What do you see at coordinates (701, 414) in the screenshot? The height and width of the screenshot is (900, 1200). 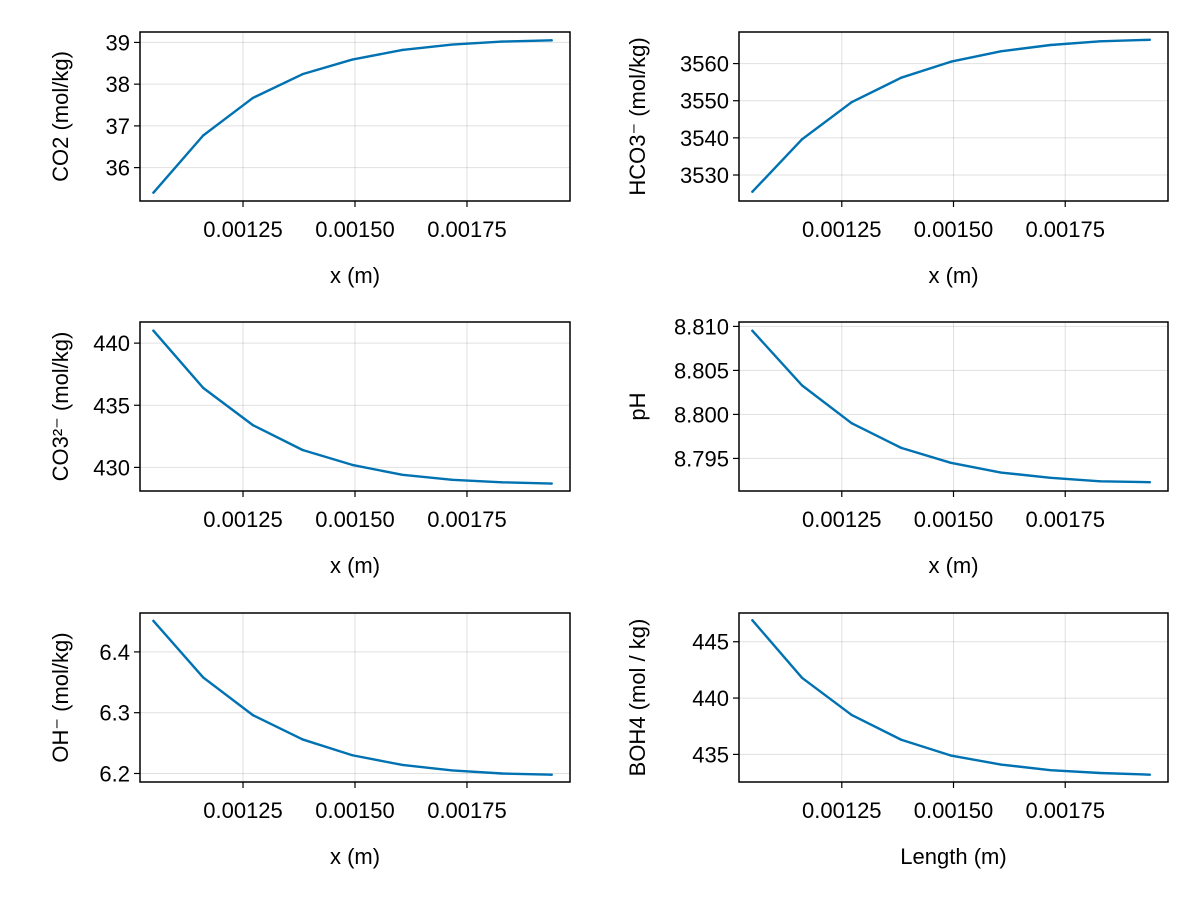 I see `y-tick-label: 8.800` at bounding box center [701, 414].